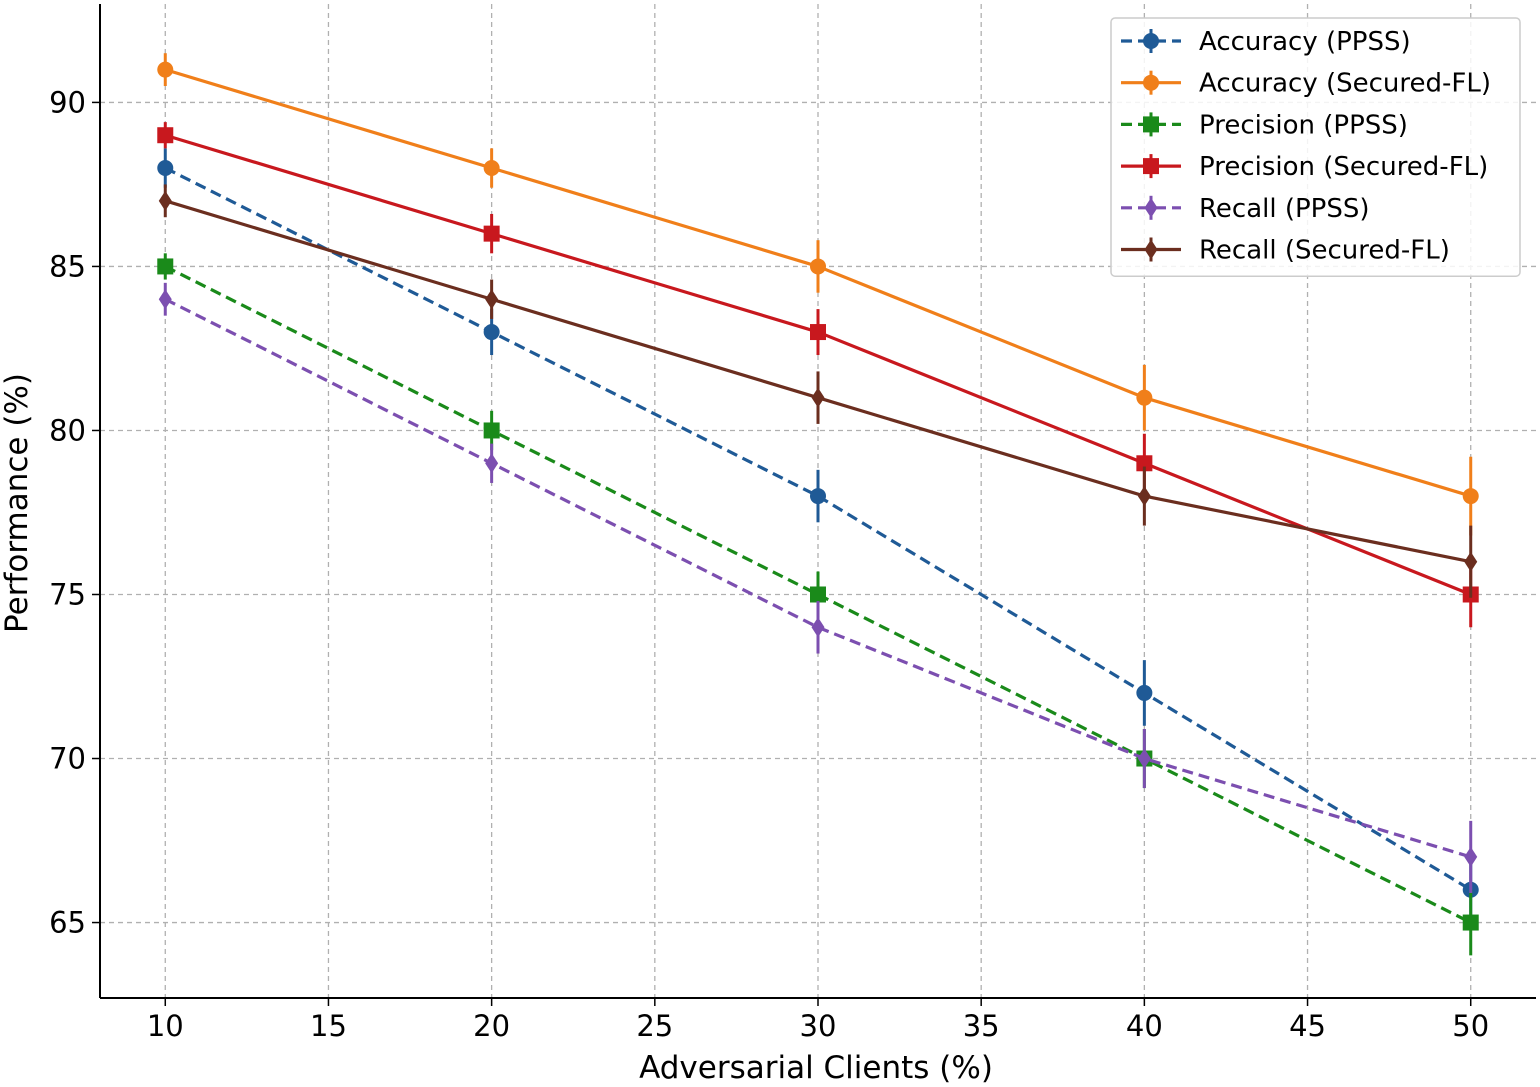 The image size is (1540, 1087). What do you see at coordinates (67, 594) in the screenshot?
I see `y-tick-label: 75` at bounding box center [67, 594].